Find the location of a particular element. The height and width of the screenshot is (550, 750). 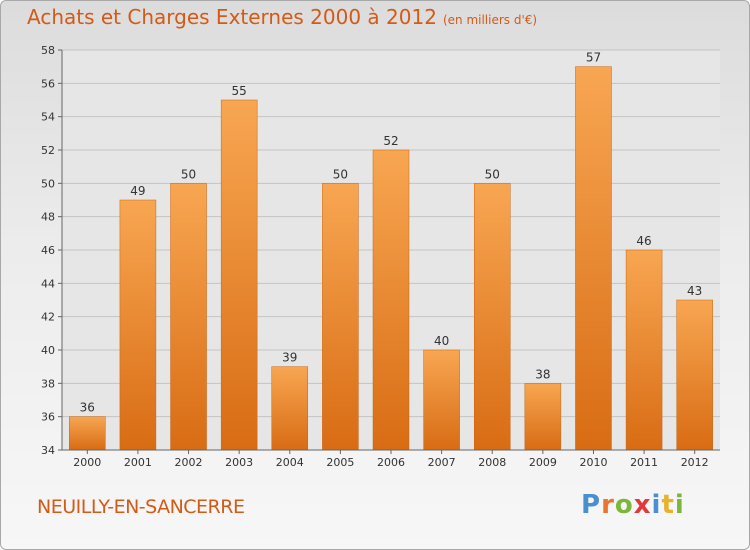

bar-2005 is located at coordinates (340, 317).